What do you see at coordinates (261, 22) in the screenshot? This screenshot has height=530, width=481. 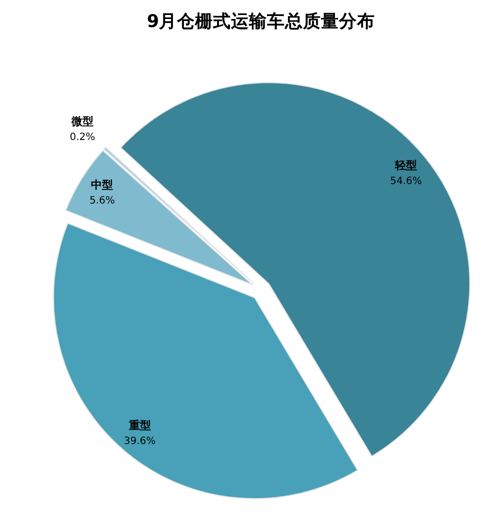 I see `title: 9月仓栅式运输车总质量分布` at bounding box center [261, 22].